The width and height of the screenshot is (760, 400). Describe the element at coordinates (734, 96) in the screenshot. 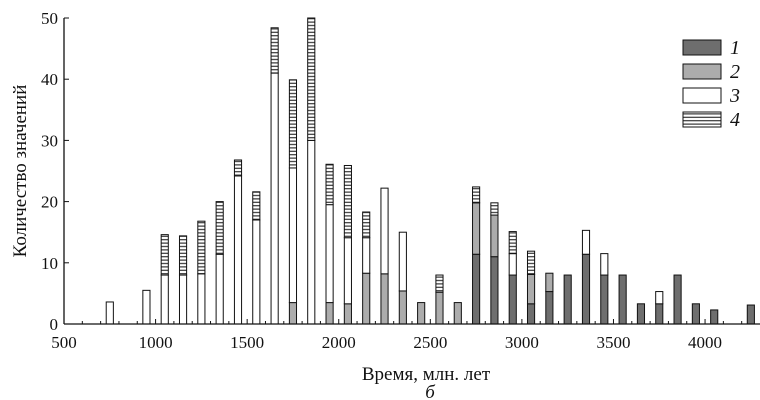

I see `legend-label-3: 3` at that location.